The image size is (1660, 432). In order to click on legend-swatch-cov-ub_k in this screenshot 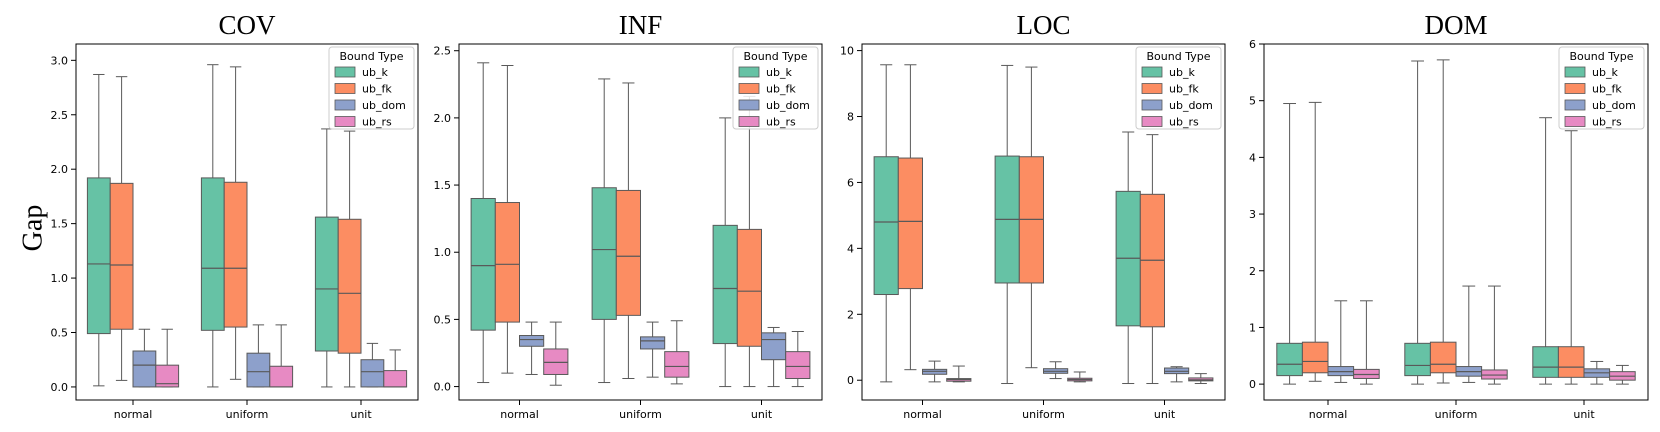, I will do `click(345, 72)`.